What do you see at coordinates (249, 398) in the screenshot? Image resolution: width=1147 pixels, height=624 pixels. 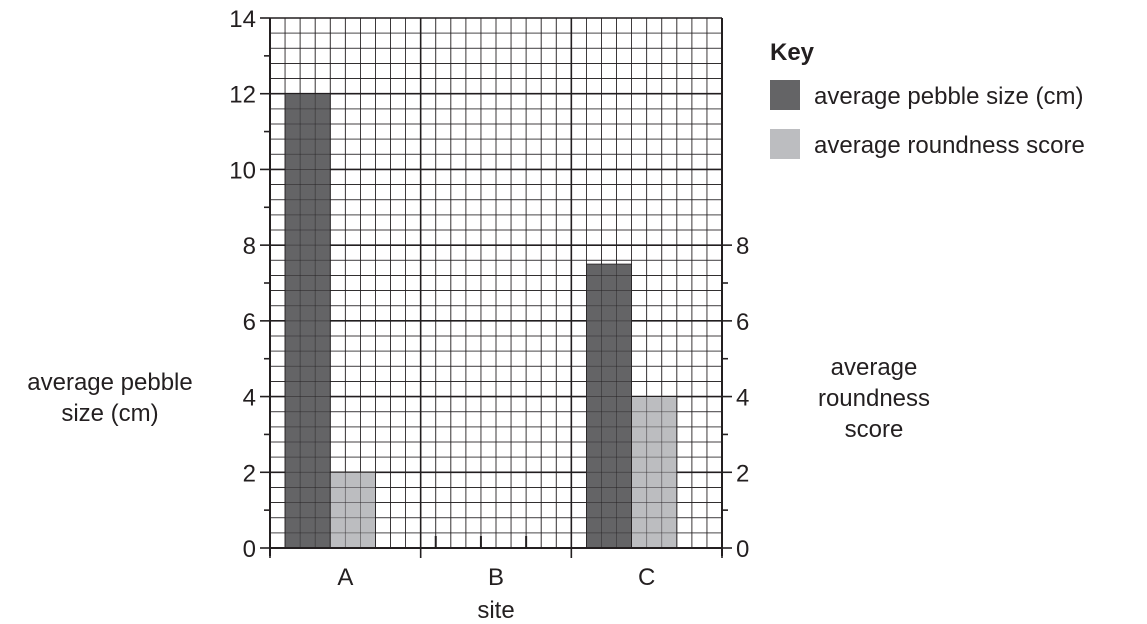 I see `left-tick-label: 4` at bounding box center [249, 398].